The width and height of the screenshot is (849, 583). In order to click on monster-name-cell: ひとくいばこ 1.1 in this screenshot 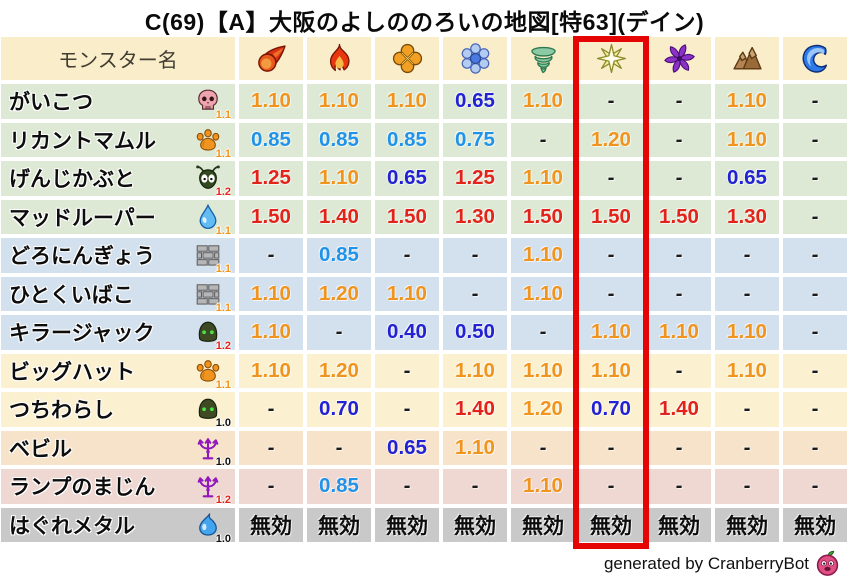, I will do `click(118, 295)`.